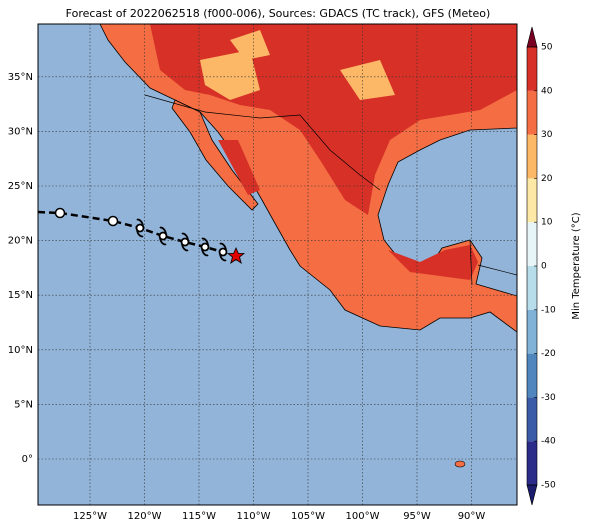 The image size is (592, 529). Describe the element at coordinates (547, 48) in the screenshot. I see `colorbar-tick-label: 50` at that location.